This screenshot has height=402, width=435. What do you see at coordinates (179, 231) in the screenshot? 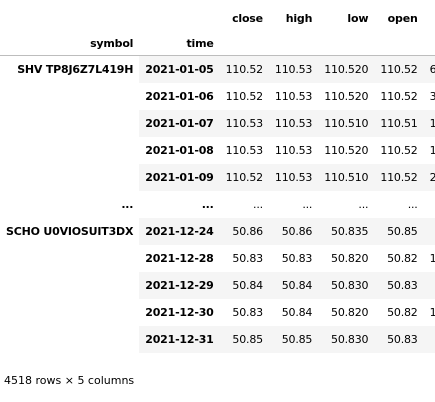
I see `index-time-cell: 2021-12-24` at bounding box center [179, 231].